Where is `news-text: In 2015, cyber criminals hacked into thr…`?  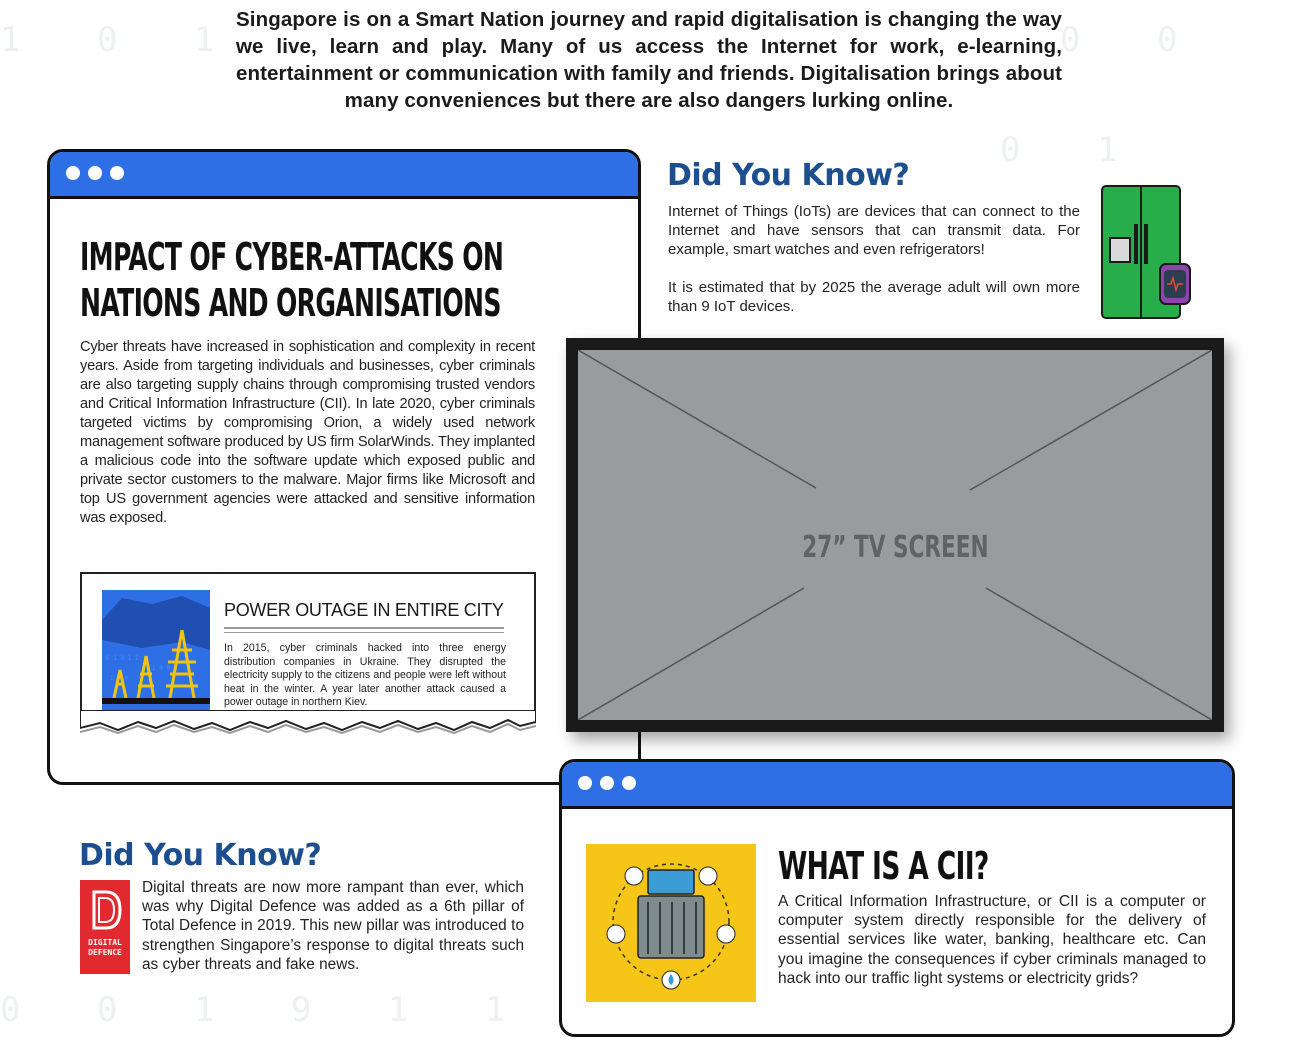
news-text: In 2015, cyber criminals hacked into thr… is located at coordinates (365, 675).